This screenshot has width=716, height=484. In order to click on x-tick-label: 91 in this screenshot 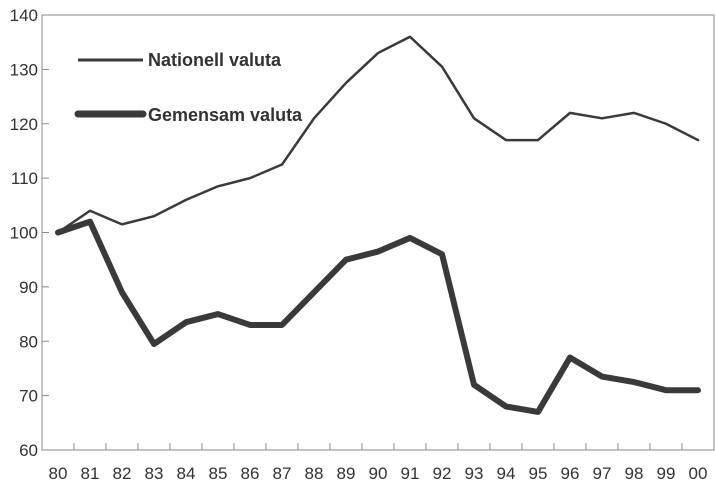, I will do `click(410, 473)`.